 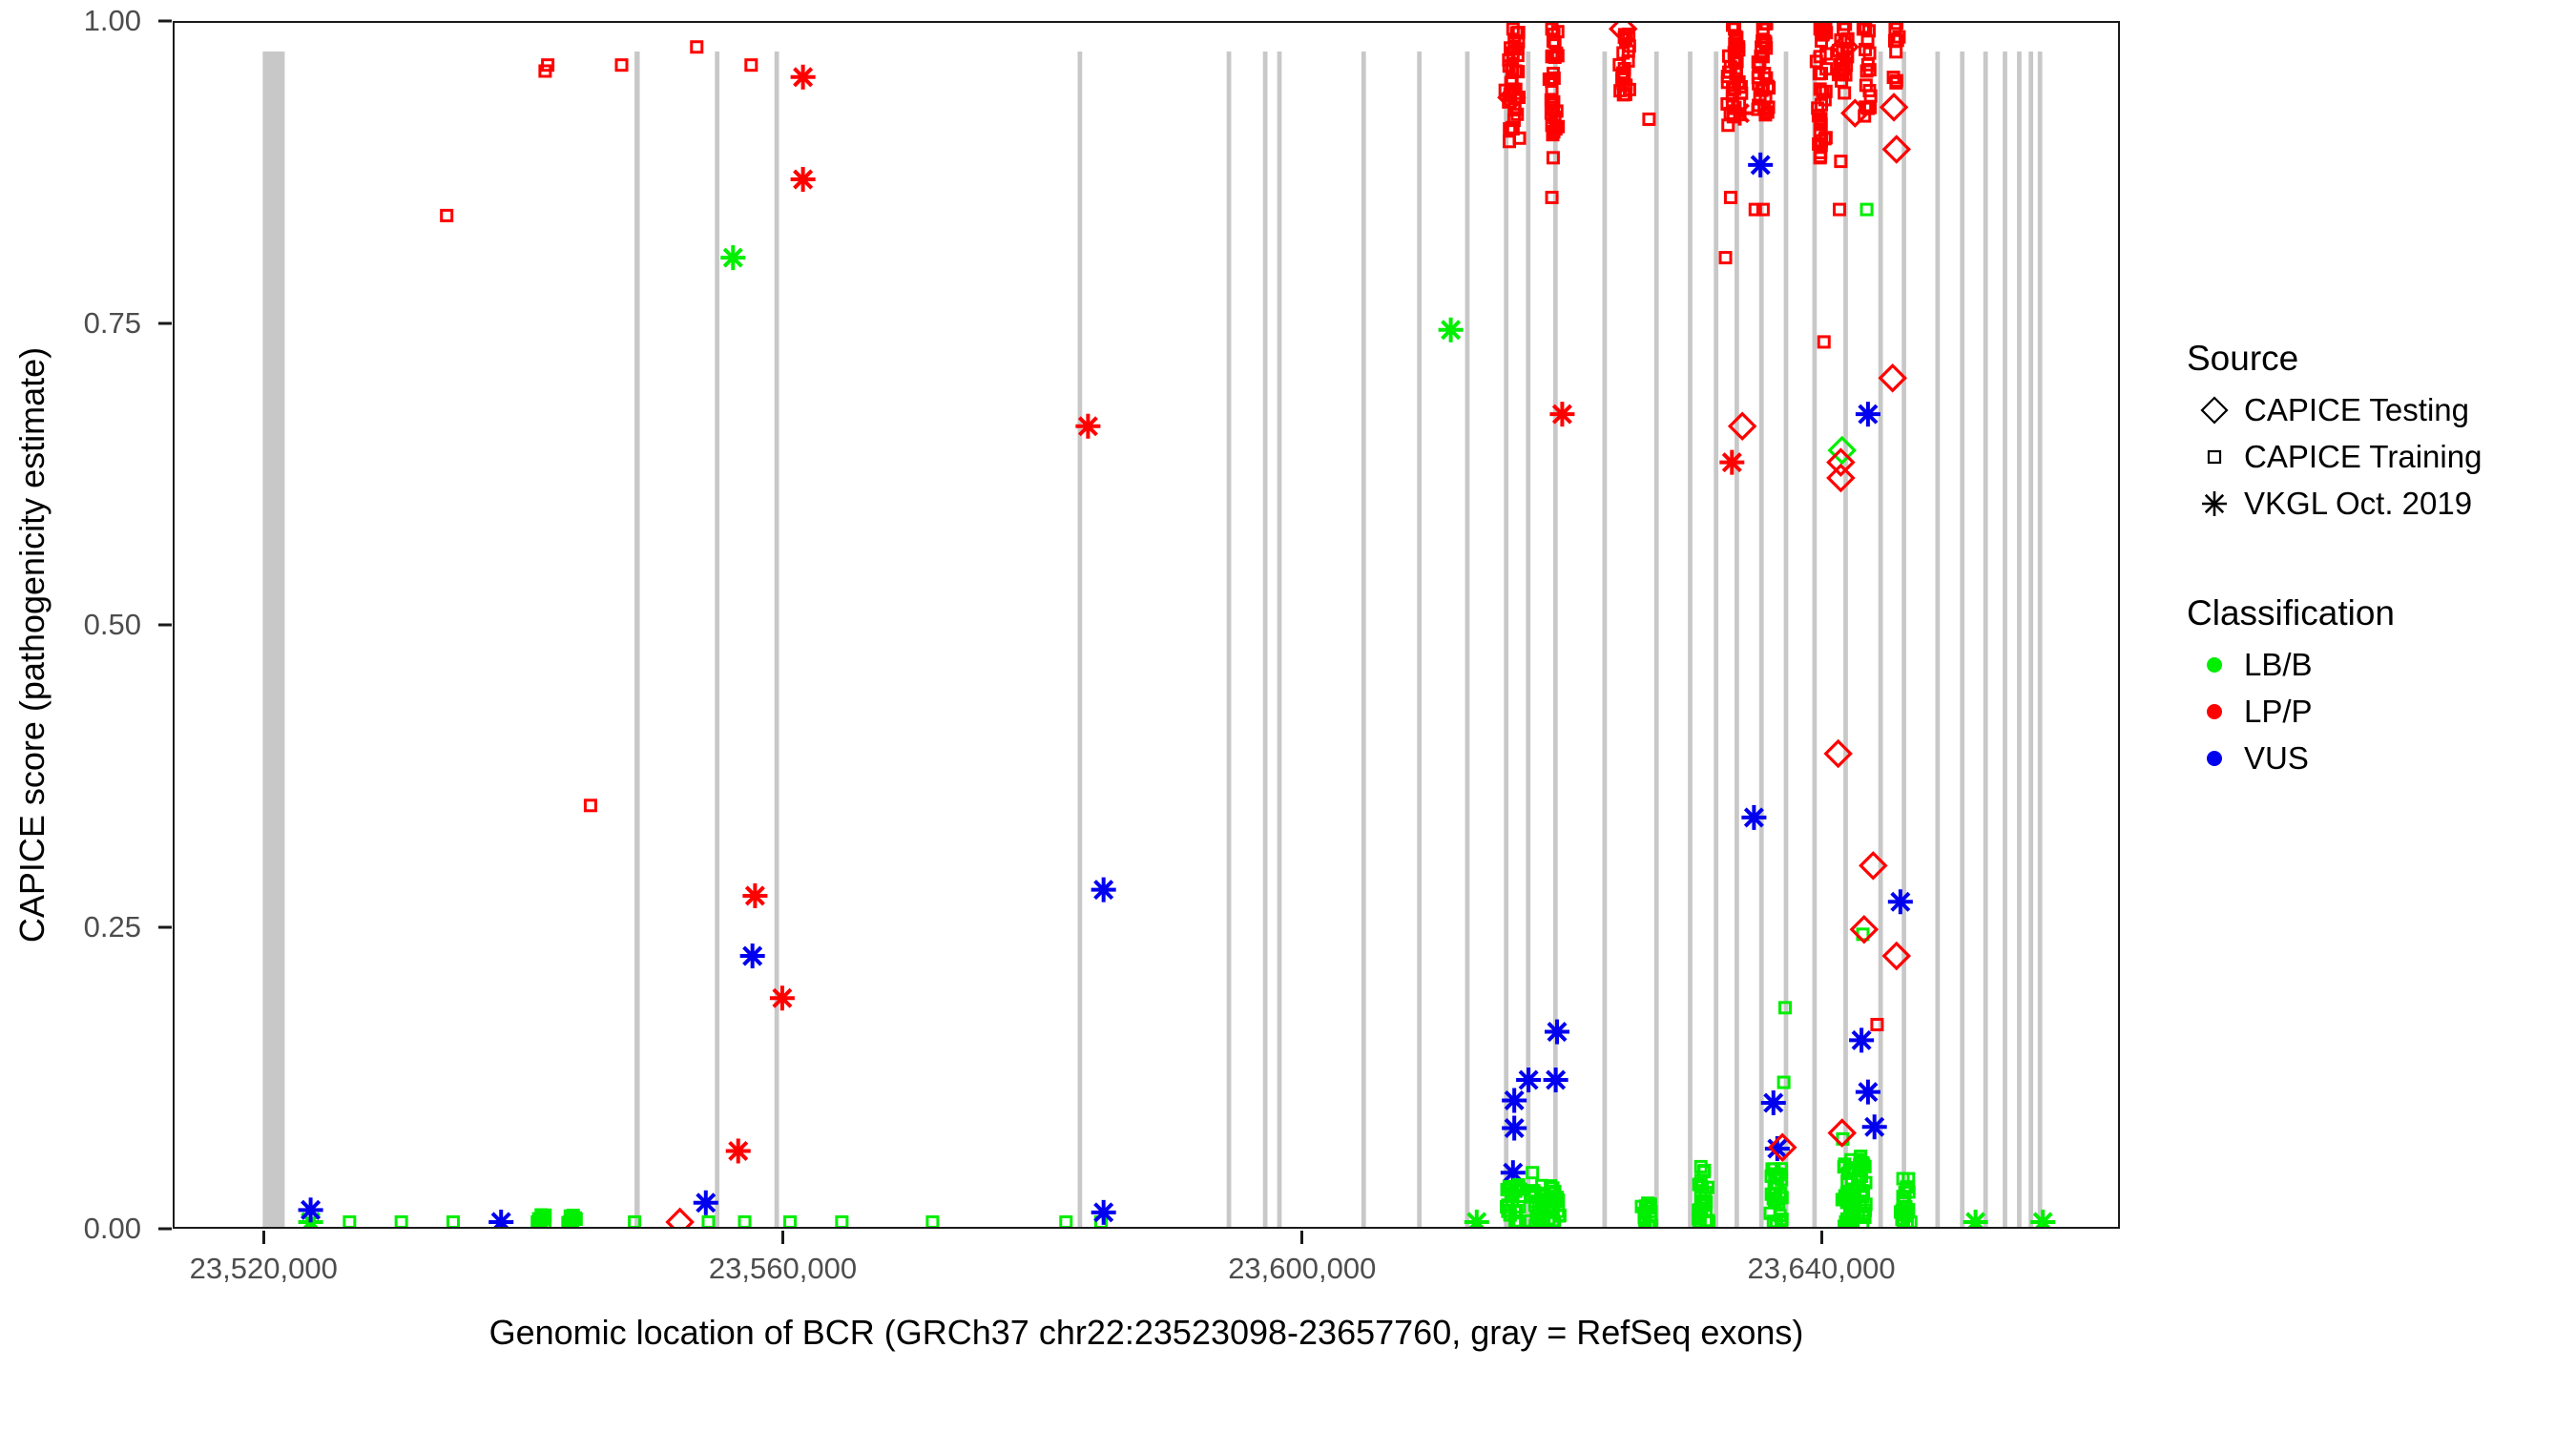 I want to click on legend-item-capice-training: CAPICE Training, so click(x=2375, y=456).